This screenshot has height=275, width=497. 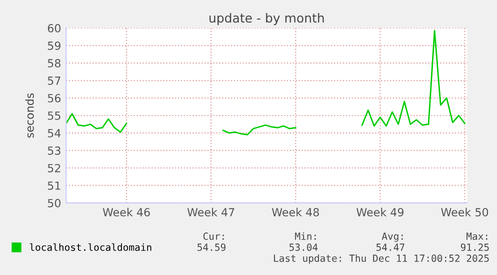 I want to click on y-tick-label: 52, so click(x=54, y=168).